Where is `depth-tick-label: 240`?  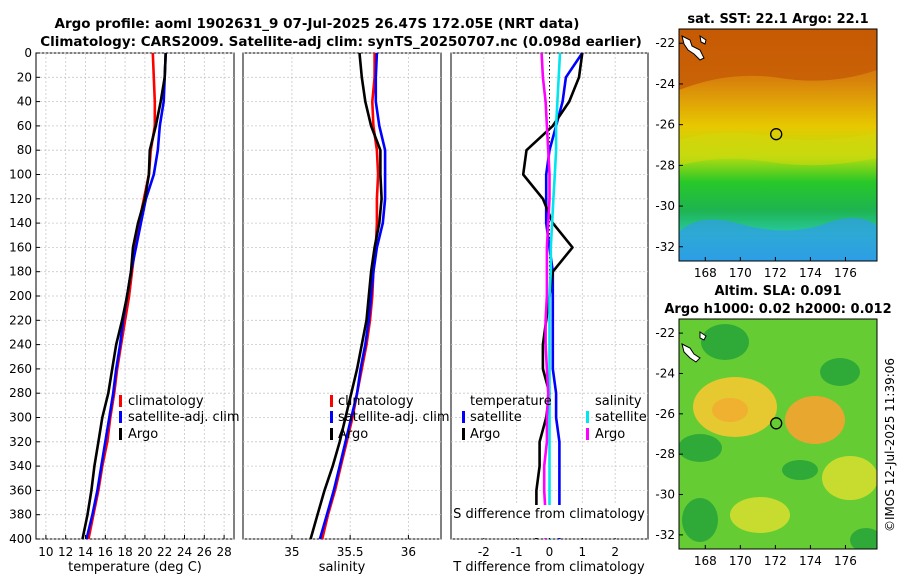 depth-tick-label: 240 is located at coordinates (20, 345).